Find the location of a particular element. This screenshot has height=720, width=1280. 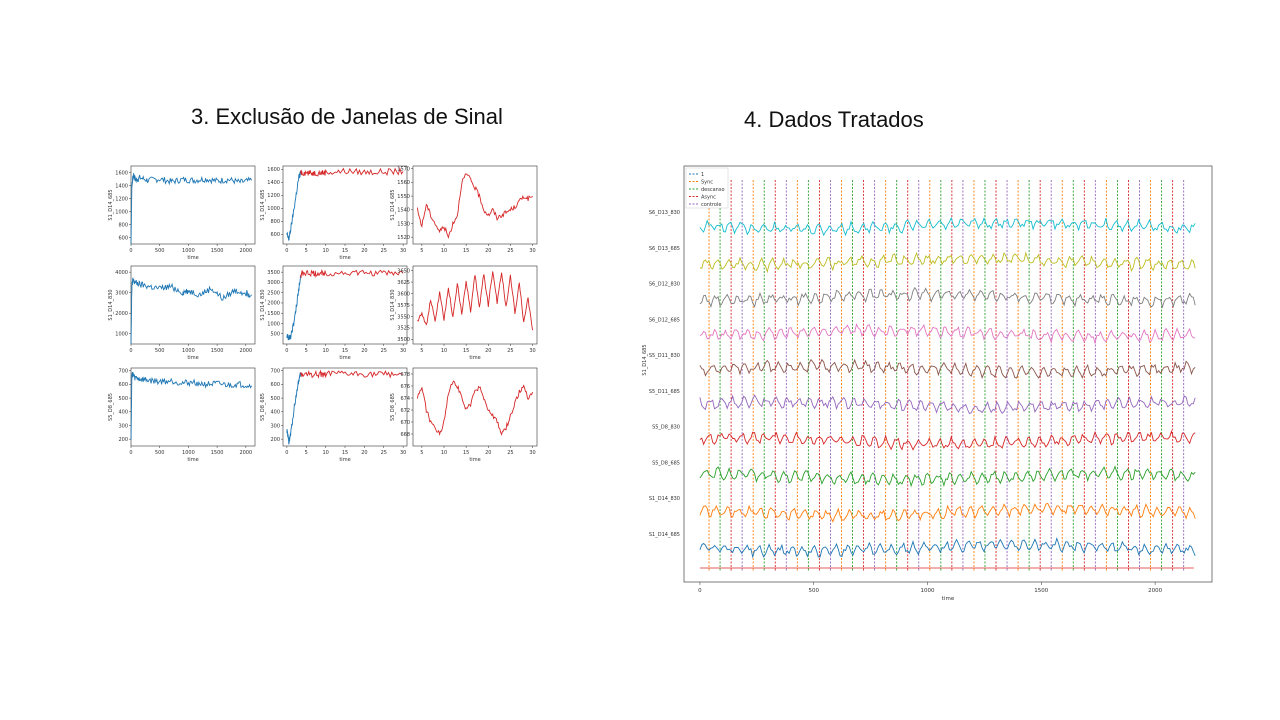

panel-frame-r2c2 is located at coordinates (345, 305).